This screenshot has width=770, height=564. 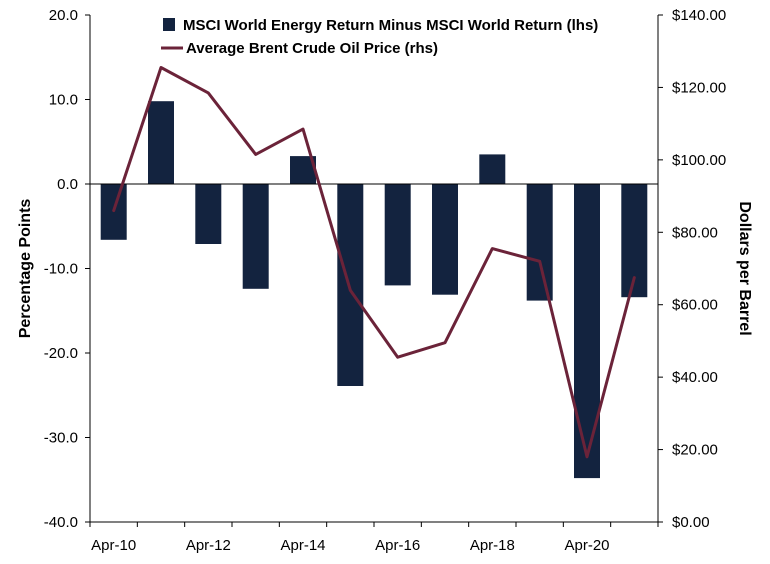 What do you see at coordinates (695, 377) in the screenshot?
I see `right-tick-label: $40.00` at bounding box center [695, 377].